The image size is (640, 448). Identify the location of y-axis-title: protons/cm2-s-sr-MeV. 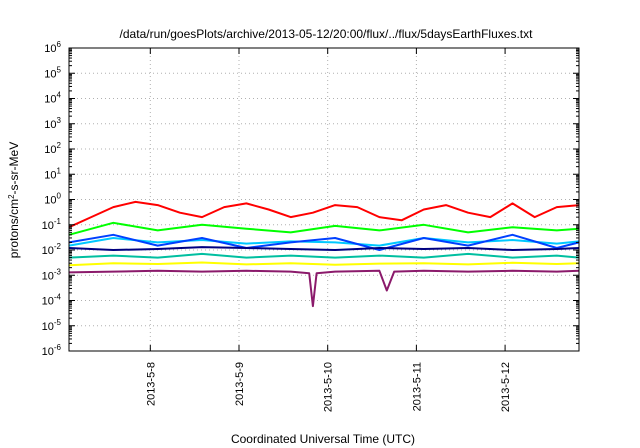
(14, 200).